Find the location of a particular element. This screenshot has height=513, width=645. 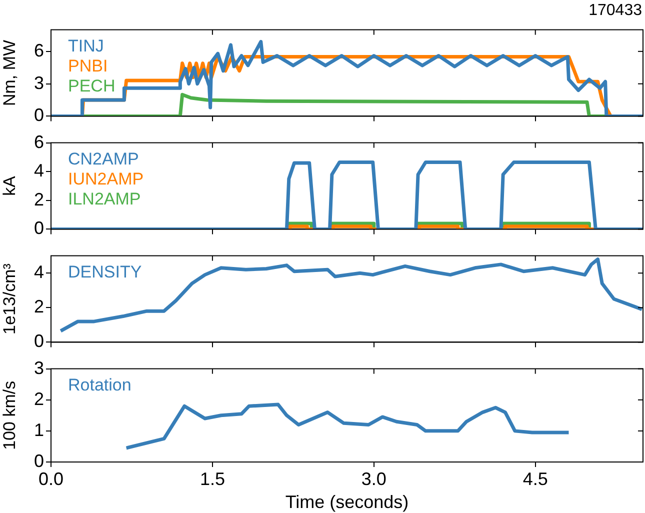

y-axis-title: Nm, MW is located at coordinates (9, 73).